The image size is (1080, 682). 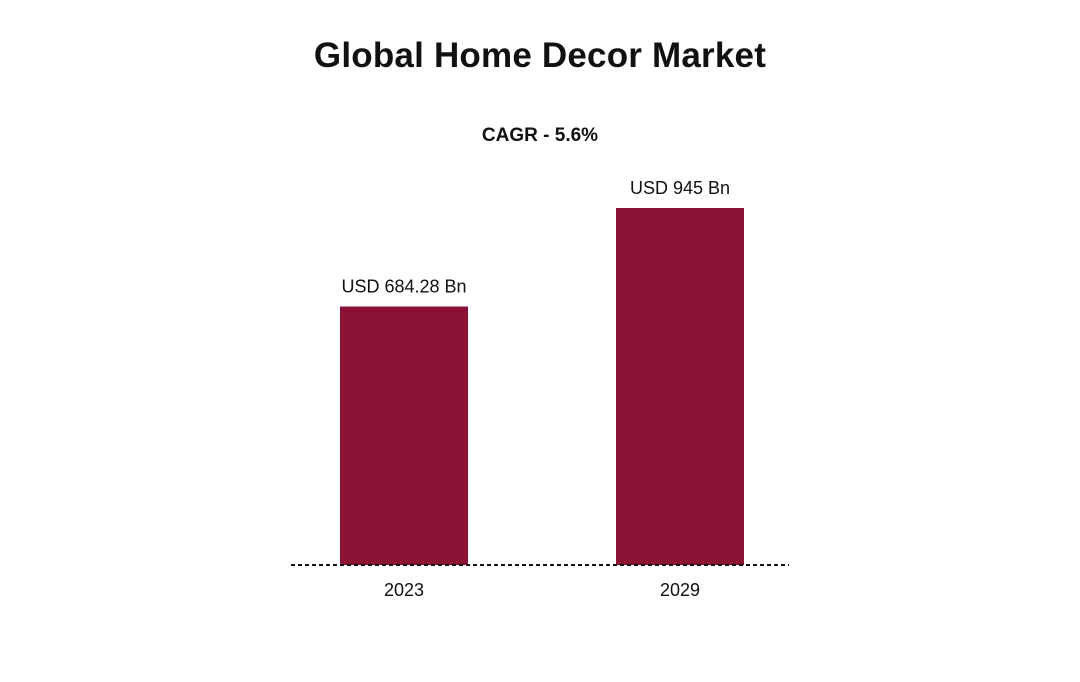 I want to click on x-tick-label-2023: 2023, so click(x=404, y=590).